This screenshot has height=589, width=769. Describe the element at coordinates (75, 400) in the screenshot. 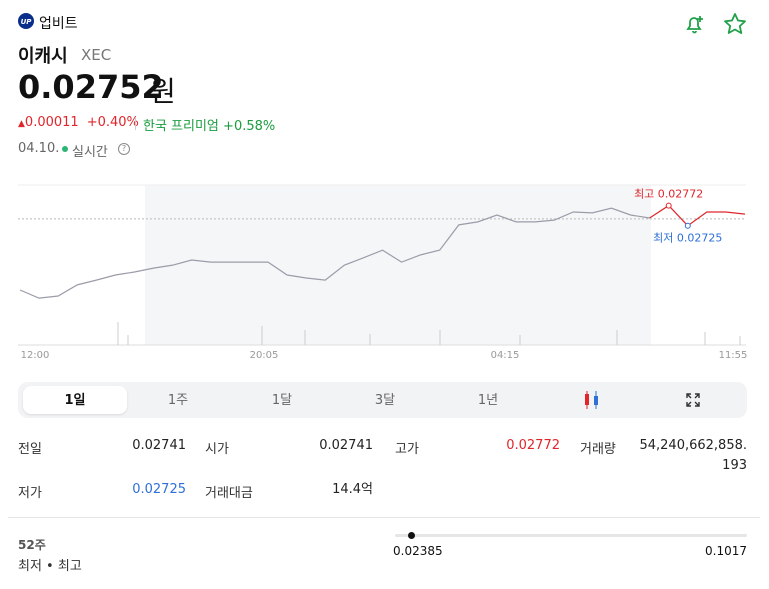

I see `period-tab: 1일` at that location.